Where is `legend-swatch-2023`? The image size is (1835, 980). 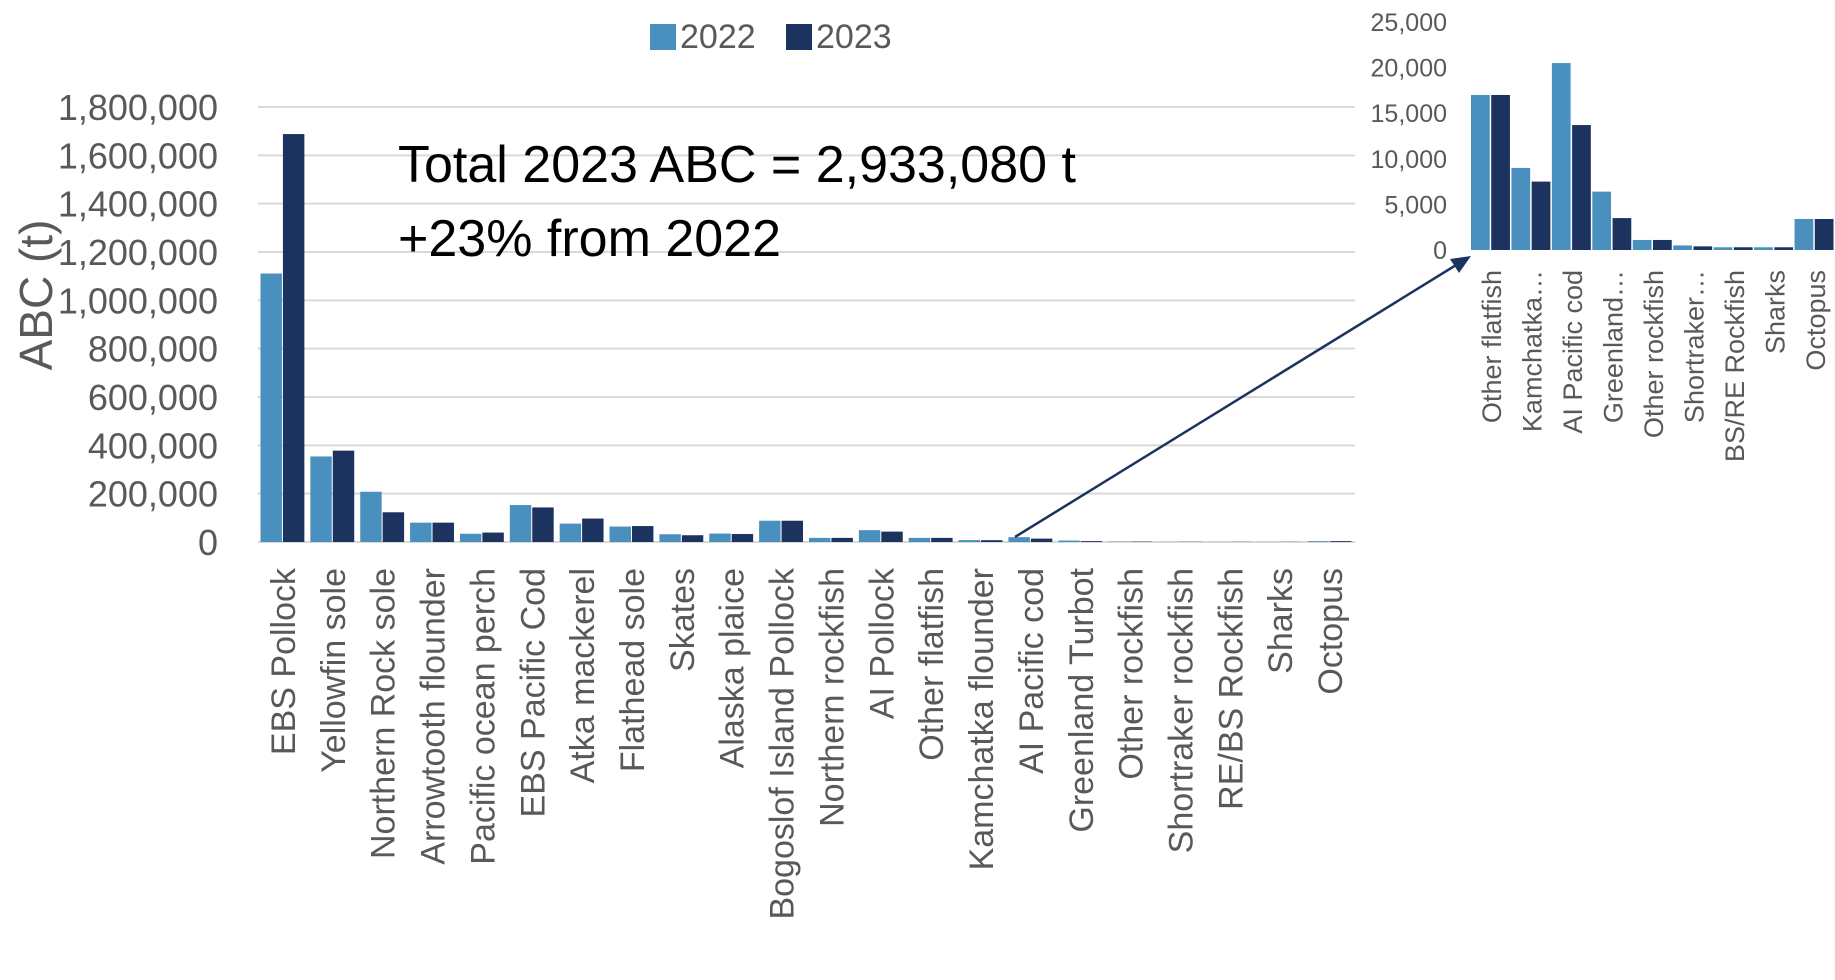
legend-swatch-2023 is located at coordinates (799, 37).